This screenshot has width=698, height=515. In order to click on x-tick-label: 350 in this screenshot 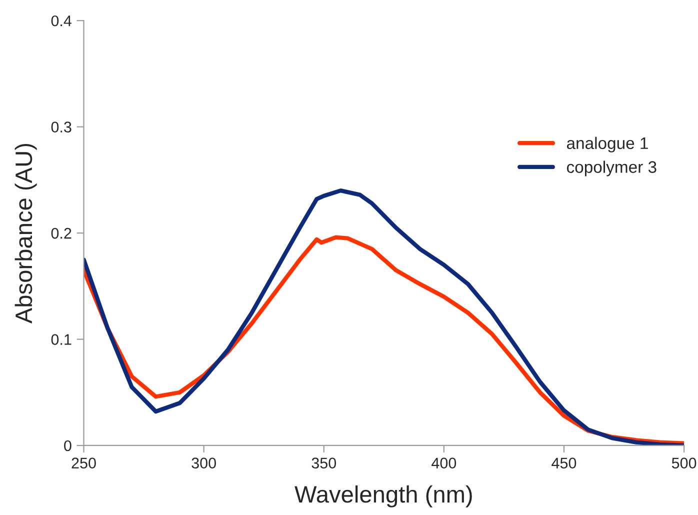, I will do `click(324, 463)`.